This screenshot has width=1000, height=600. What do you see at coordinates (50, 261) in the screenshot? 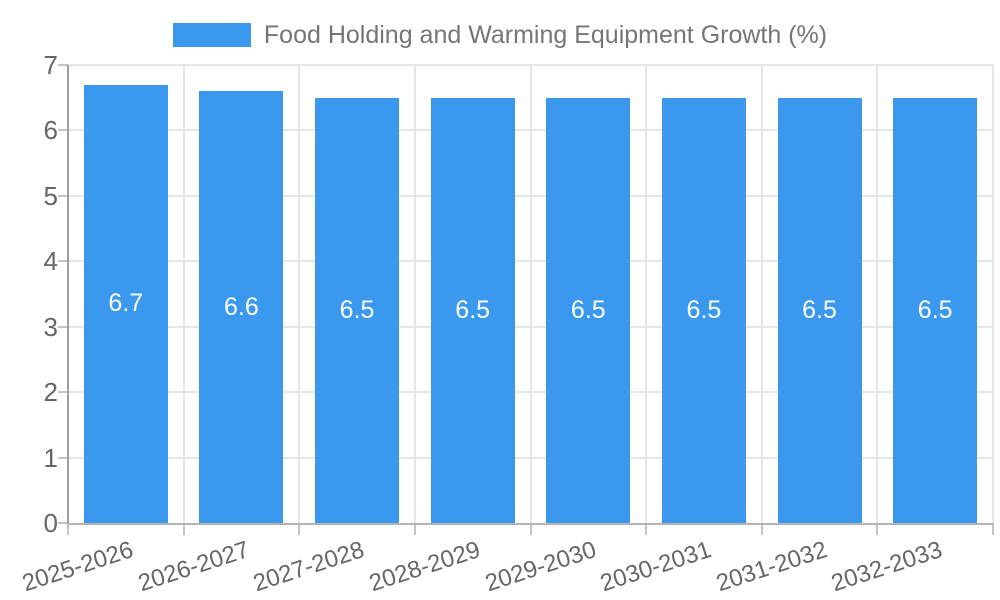
I see `y-tick-label: 4` at bounding box center [50, 261].